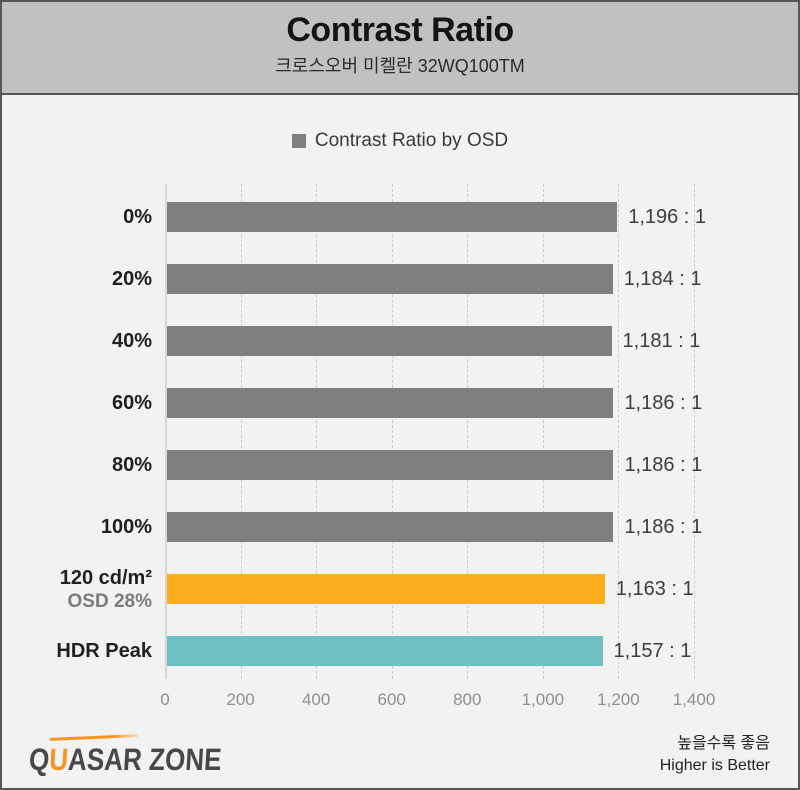 The width and height of the screenshot is (800, 790). I want to click on x-tick-label: 200, so click(240, 699).